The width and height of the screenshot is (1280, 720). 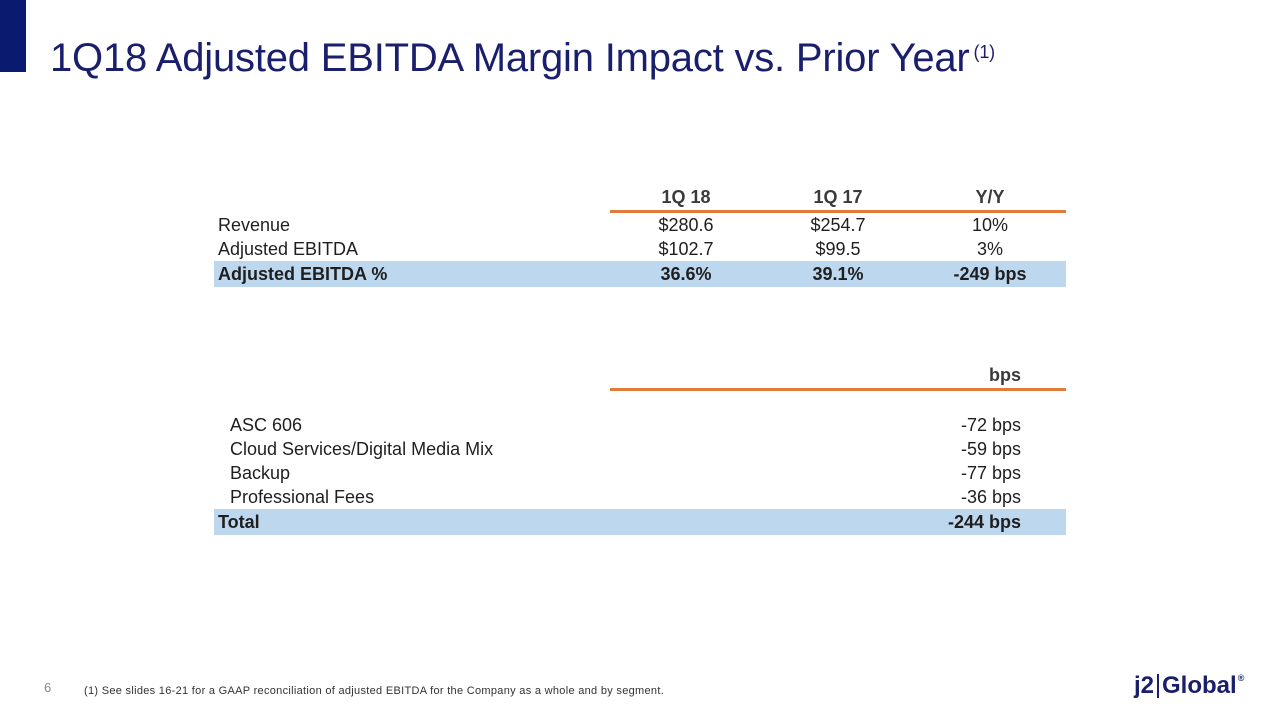 I want to click on table-header-row: 1Q 18 1Q 17 Y/Y, so click(x=640, y=197).